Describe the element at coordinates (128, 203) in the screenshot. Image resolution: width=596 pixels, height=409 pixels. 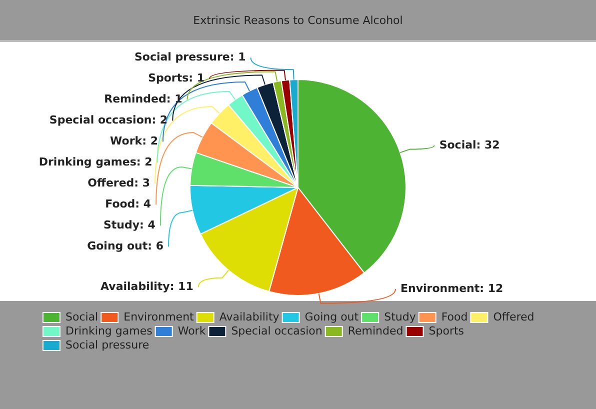
I see `data-label: Food: 4` at that location.